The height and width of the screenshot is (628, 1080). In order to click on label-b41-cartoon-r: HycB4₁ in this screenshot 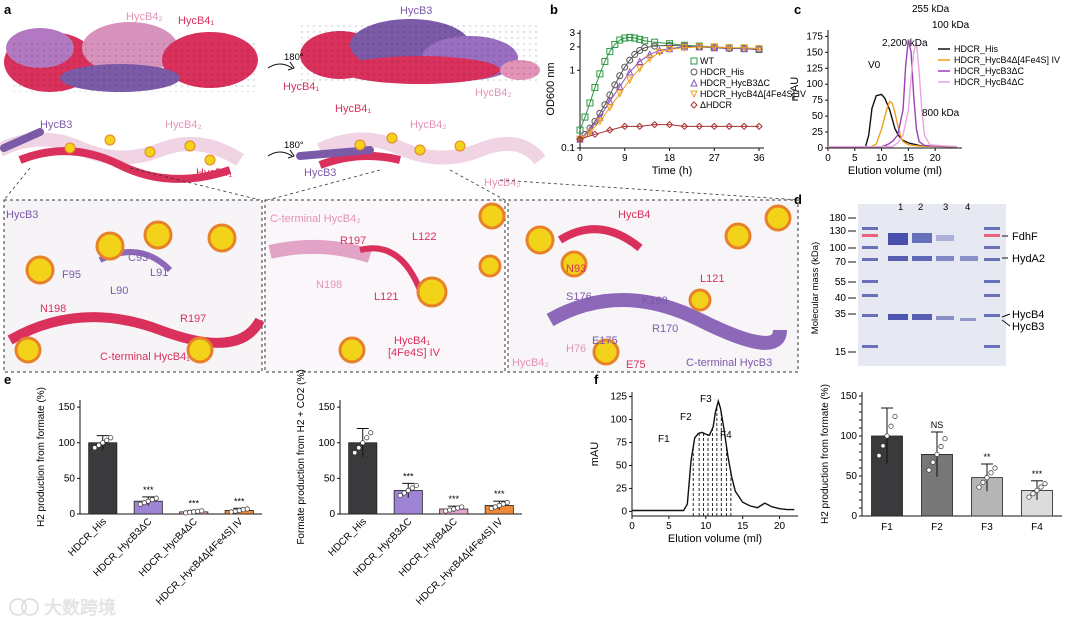, I will do `click(353, 109)`.